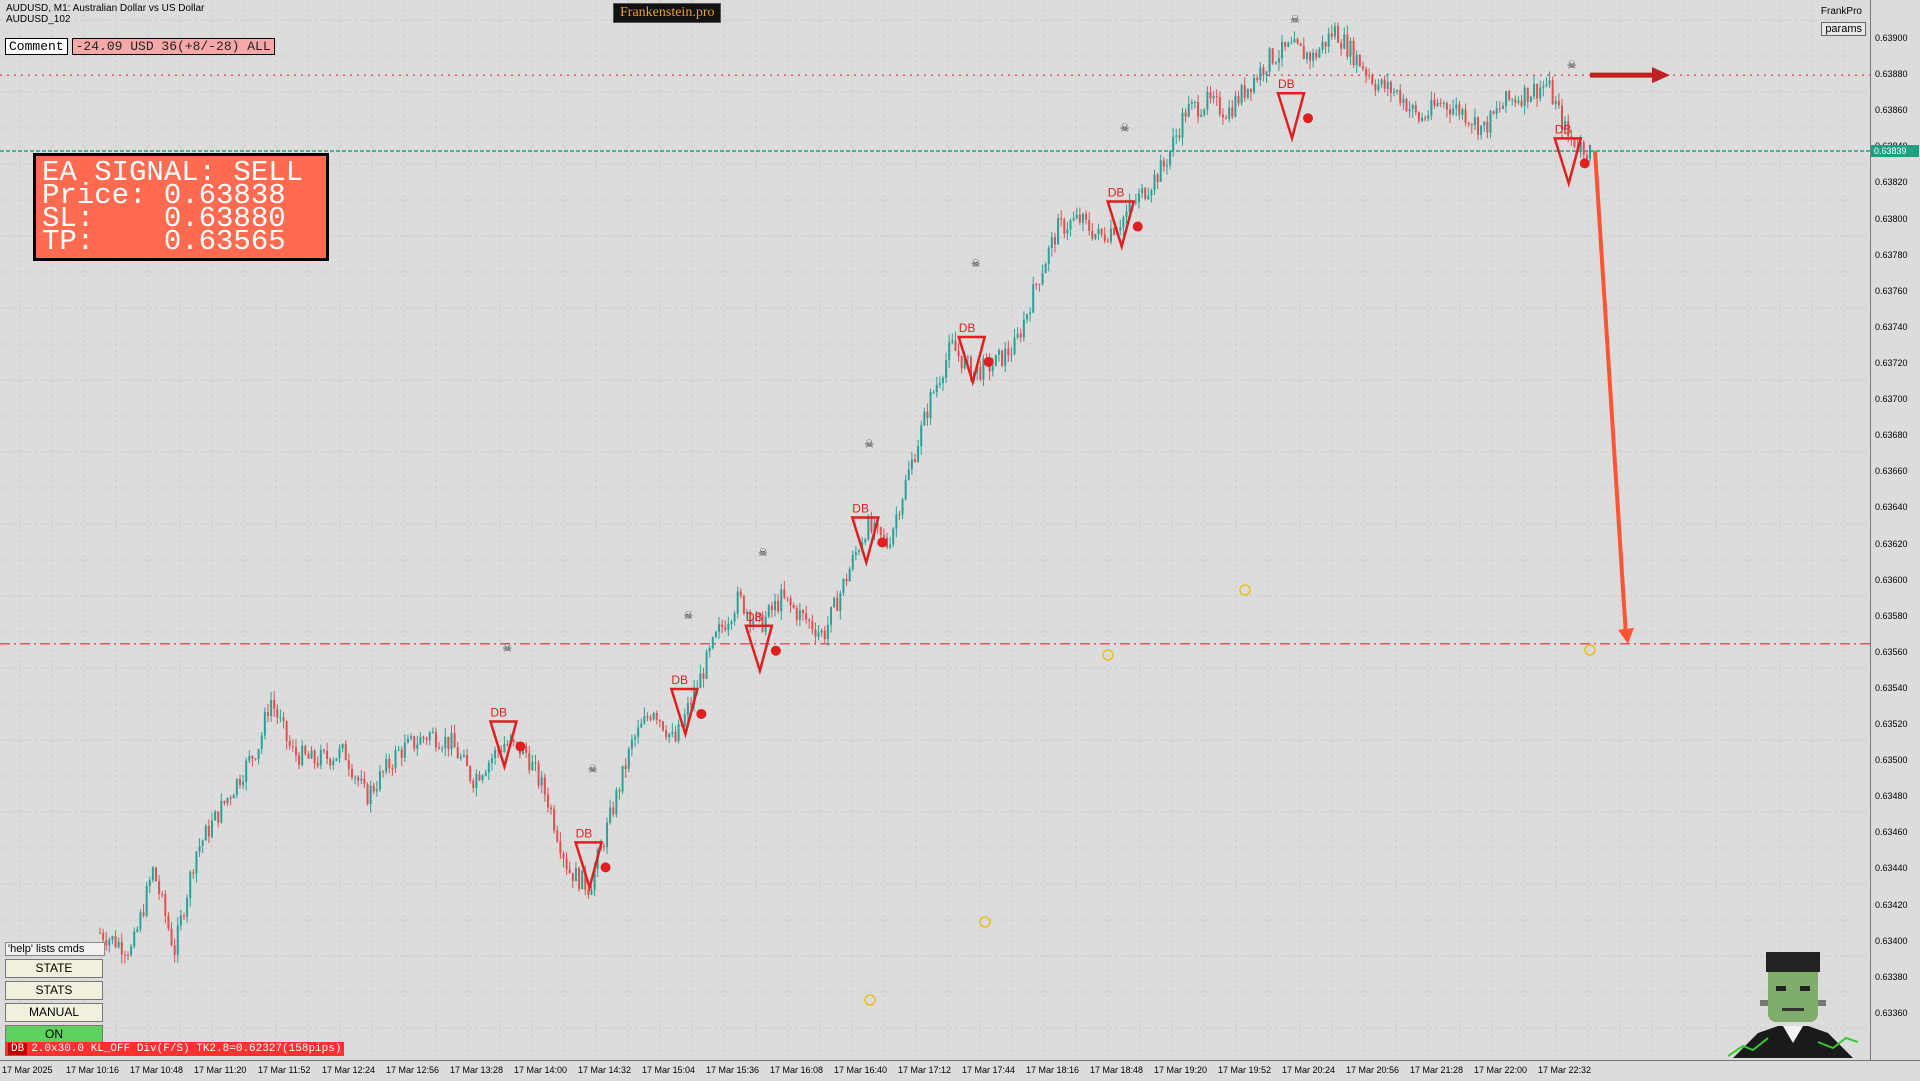 This screenshot has height=1081, width=1920. What do you see at coordinates (54, 990) in the screenshot?
I see `stats-button: STATS` at bounding box center [54, 990].